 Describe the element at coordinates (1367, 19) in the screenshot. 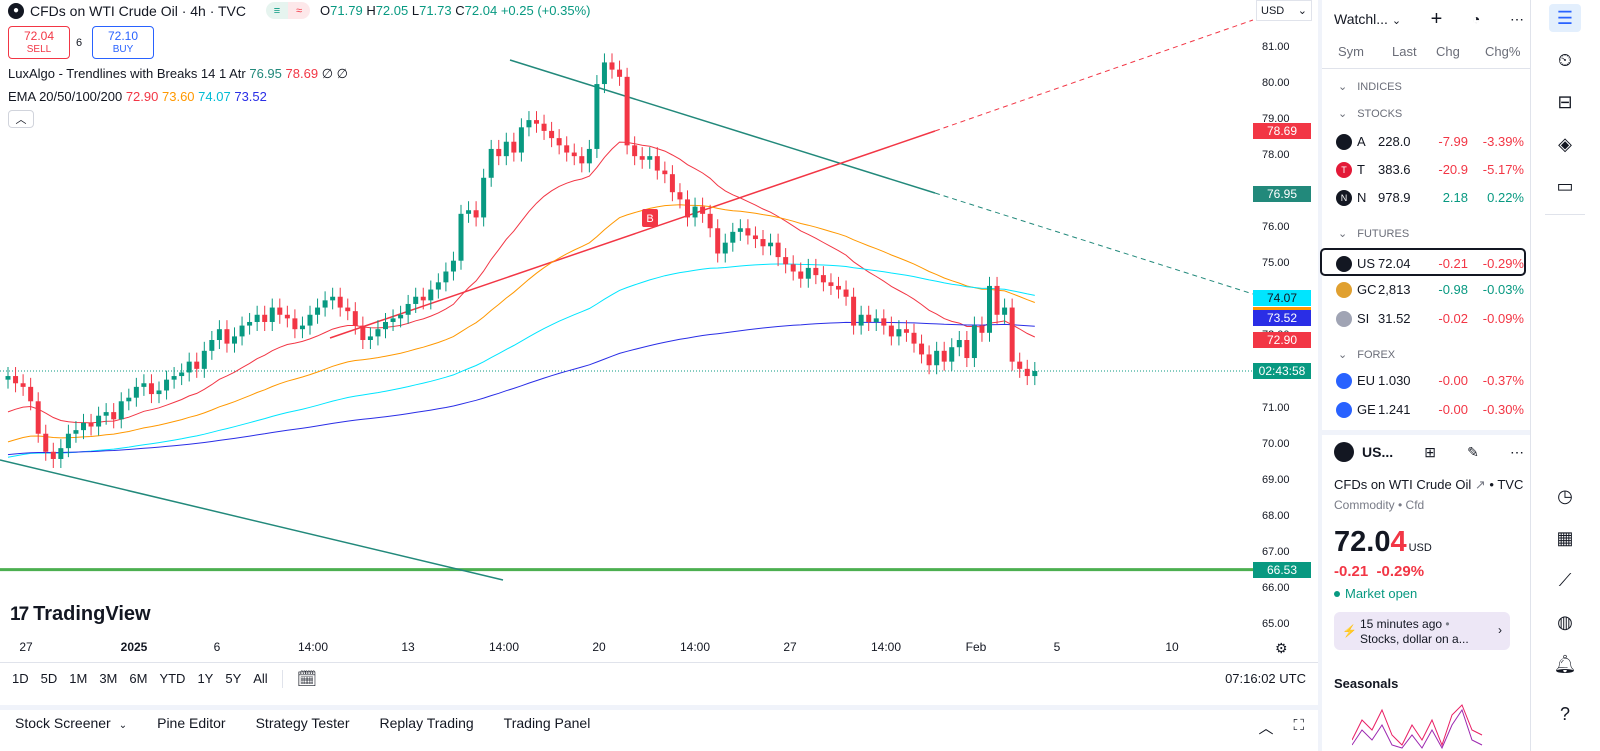

I see `watchlist-title: Watchl... ⌄` at that location.